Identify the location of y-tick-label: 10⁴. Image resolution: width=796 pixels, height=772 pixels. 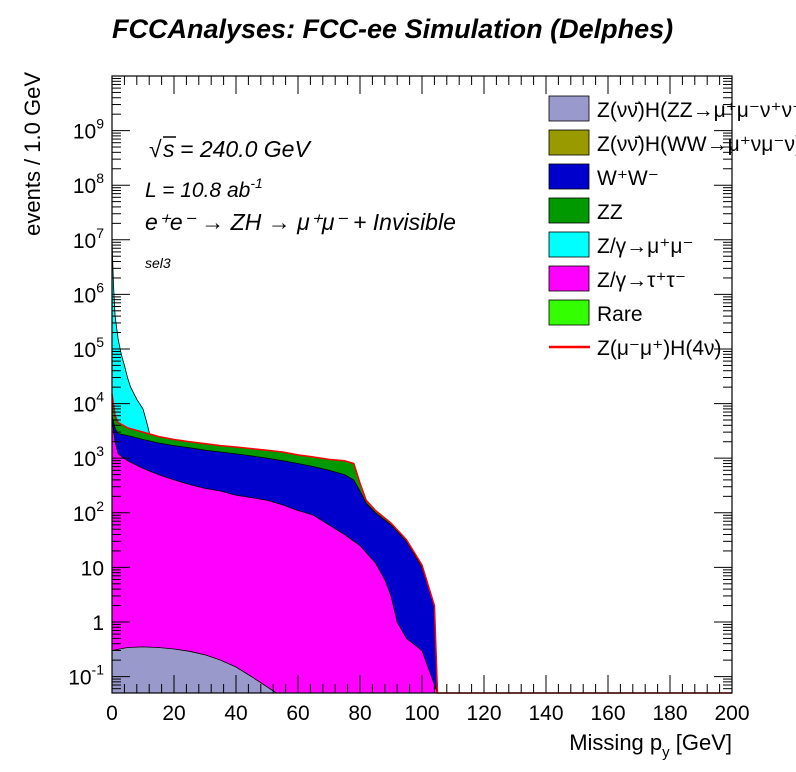
(88, 403).